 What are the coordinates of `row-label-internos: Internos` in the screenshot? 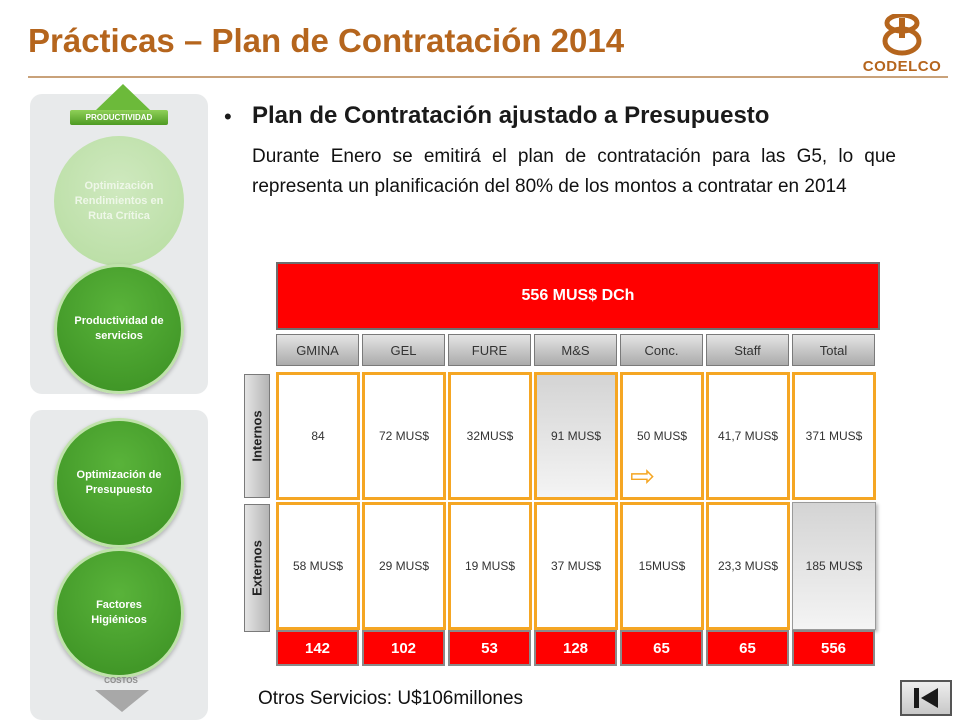 It's located at (257, 436).